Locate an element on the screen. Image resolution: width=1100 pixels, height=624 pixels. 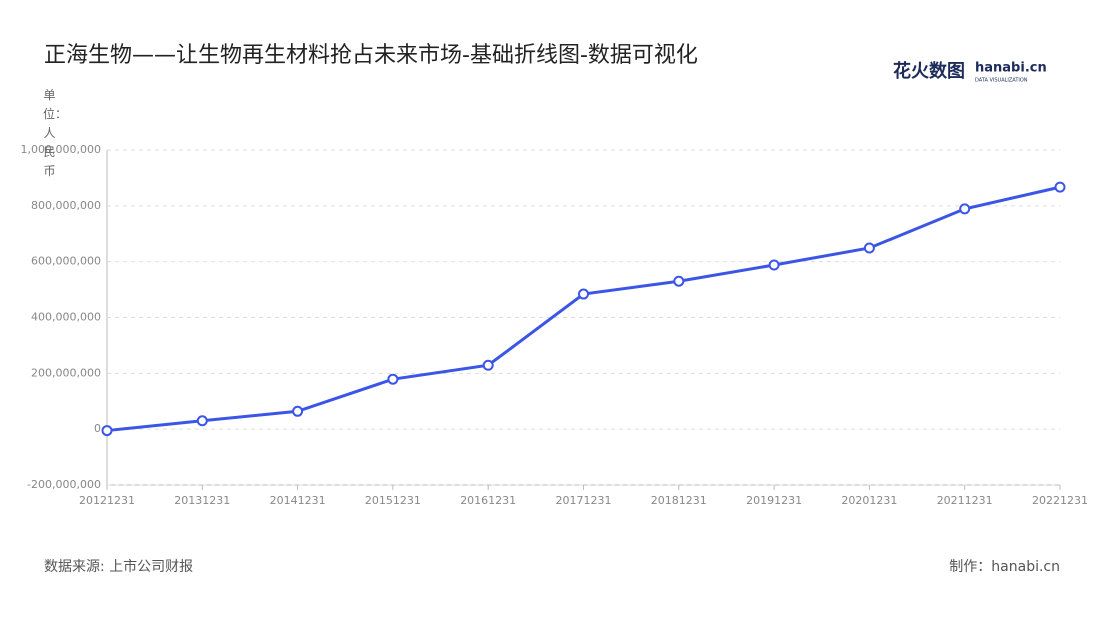
y-axis-label: 单位：人民币 is located at coordinates (55, 133).